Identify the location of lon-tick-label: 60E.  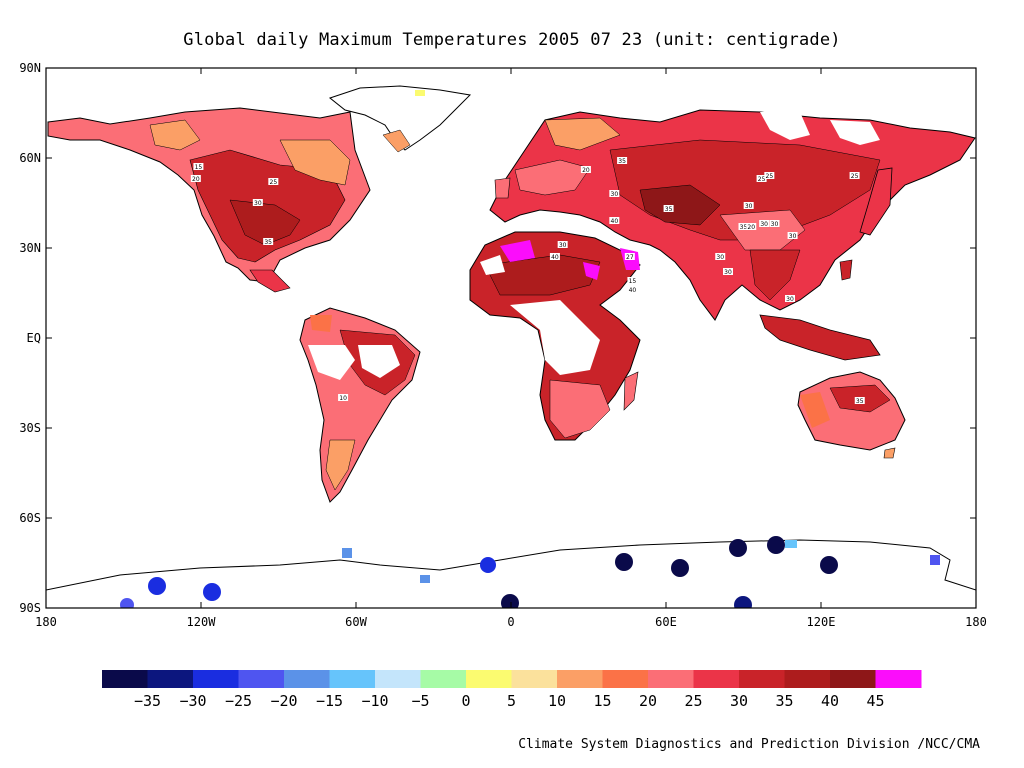
(666, 622).